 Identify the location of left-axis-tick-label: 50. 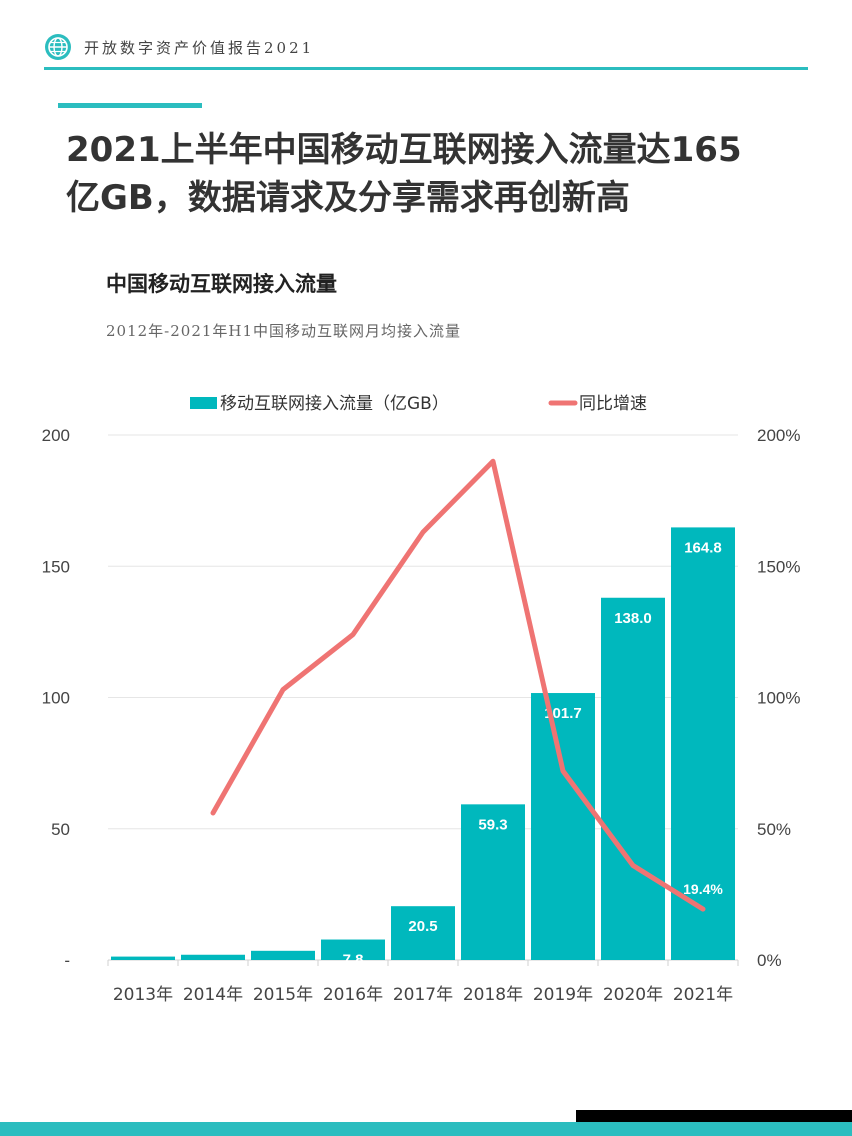
(60, 829).